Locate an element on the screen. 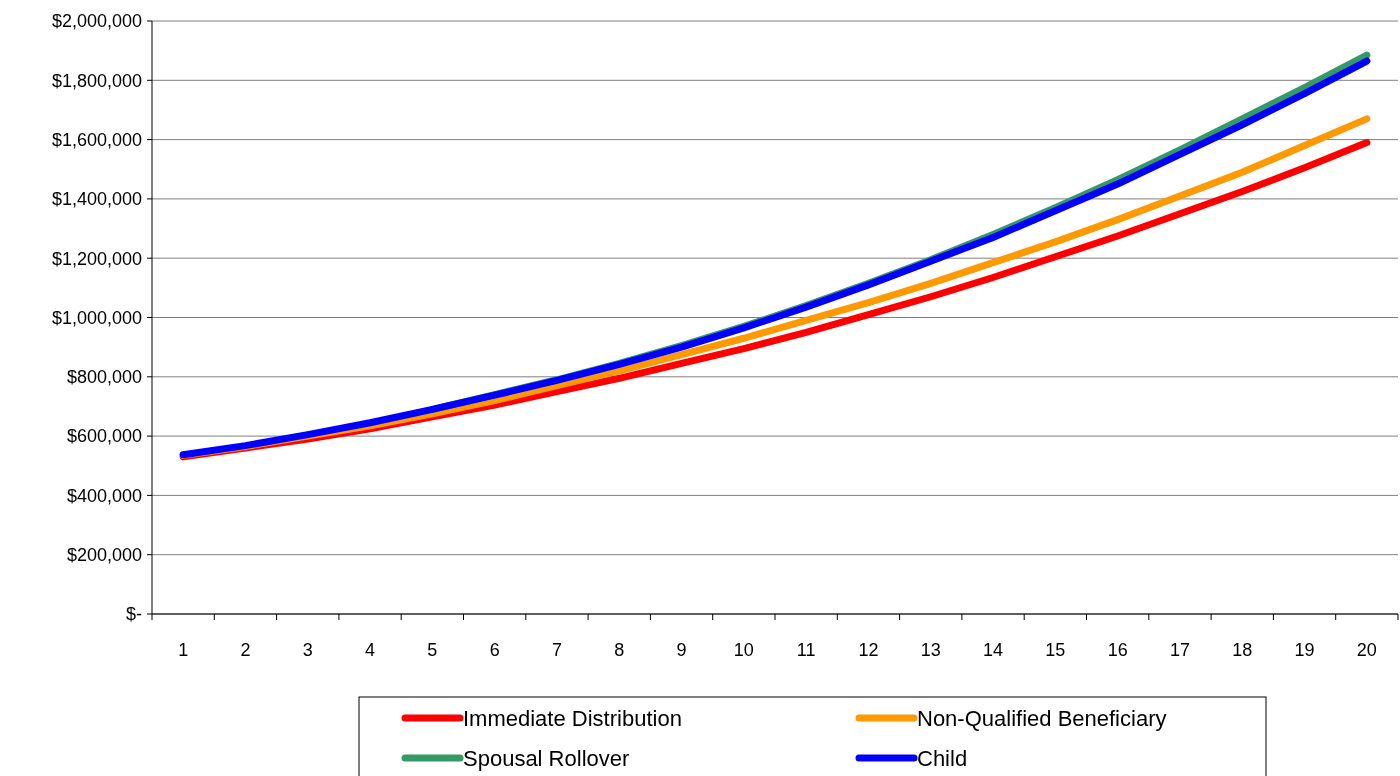 This screenshot has height=776, width=1400. x-tick-label: 19 is located at coordinates (1304, 650).